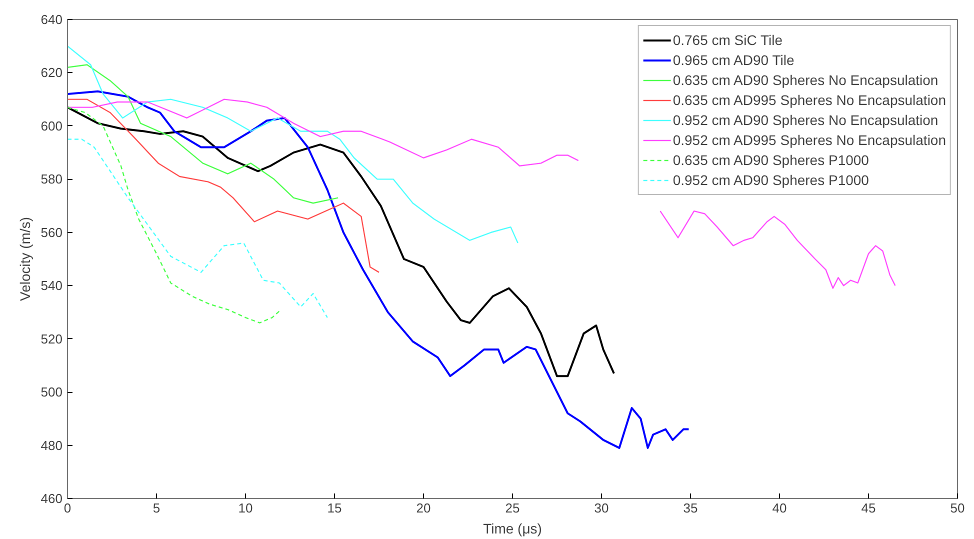  What do you see at coordinates (51, 19) in the screenshot?
I see `y-tick-label: 640` at bounding box center [51, 19].